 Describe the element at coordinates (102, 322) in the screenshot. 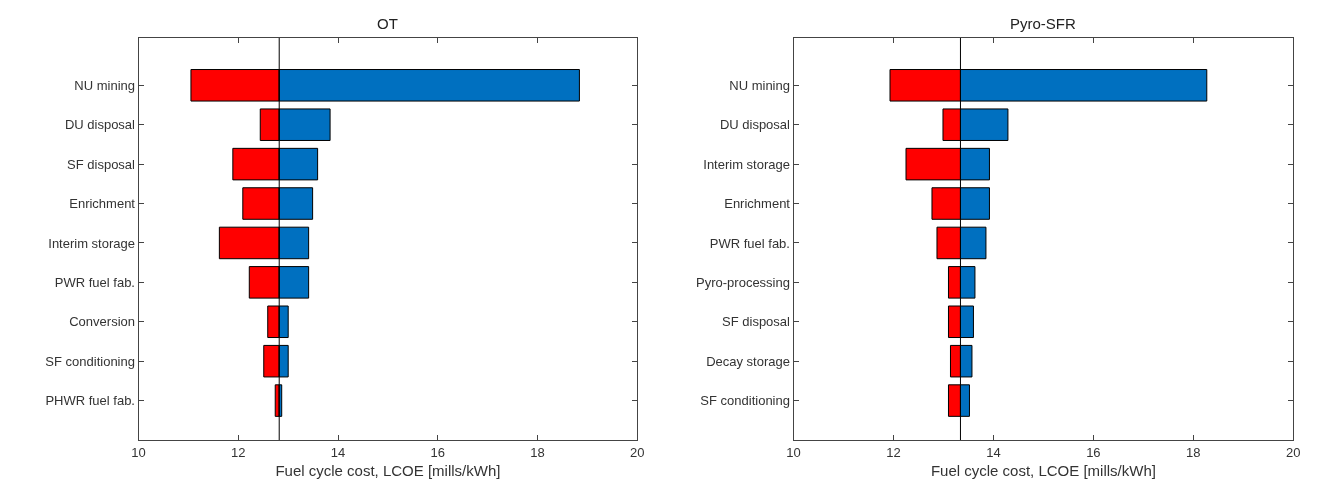

I see `y-tick-label: Conversion` at that location.